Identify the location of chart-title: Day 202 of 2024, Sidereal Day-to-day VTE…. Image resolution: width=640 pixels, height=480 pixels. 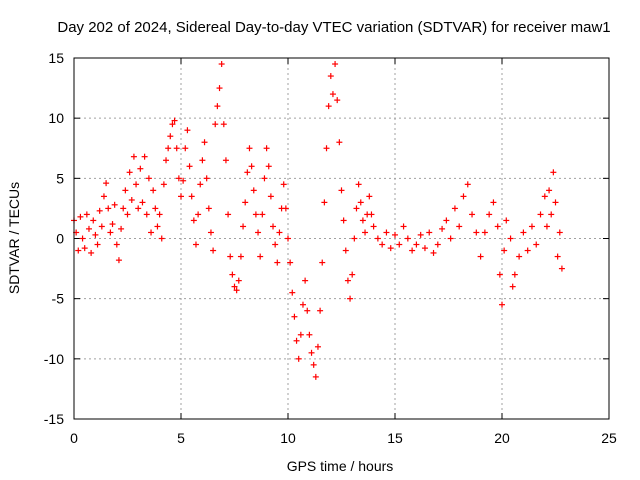
(333, 27).